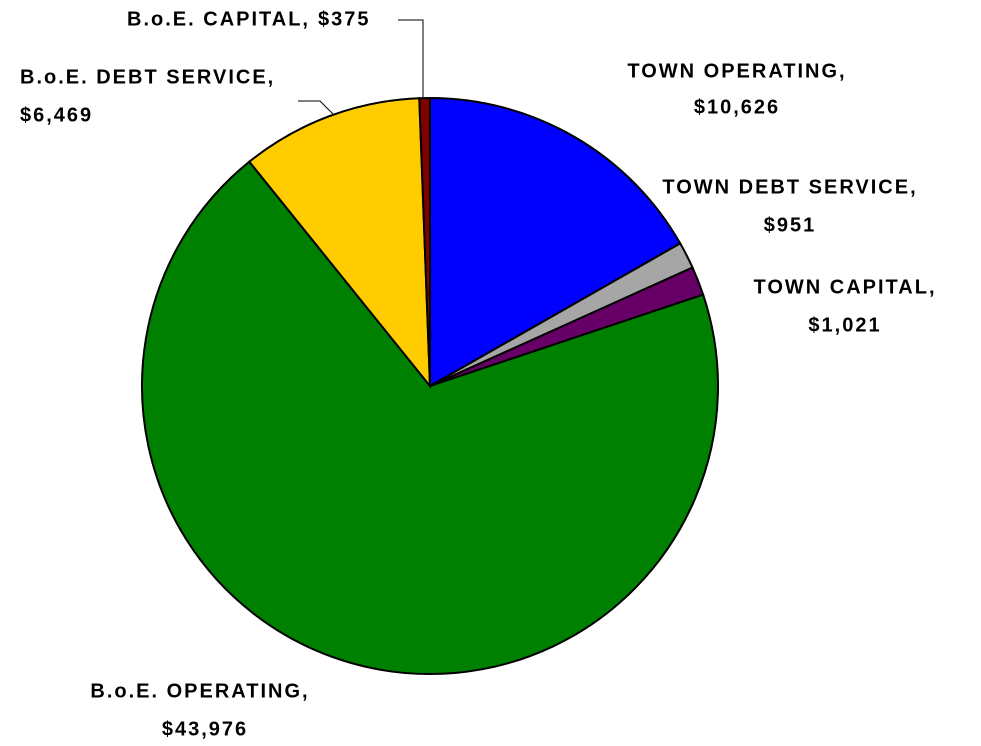 The image size is (981, 746). I want to click on slice-label: TOWN DEBT SERVICE,, so click(789, 187).